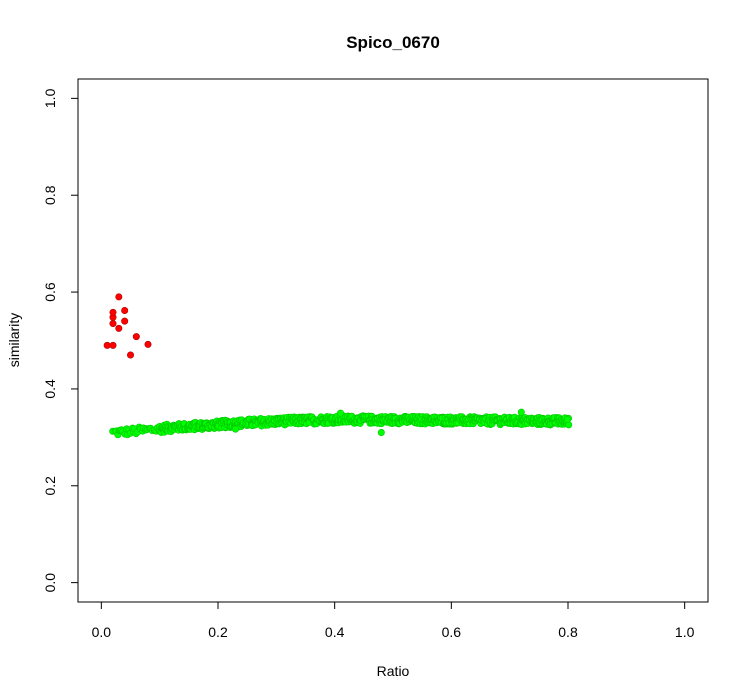 Image resolution: width=749 pixels, height=700 pixels. What do you see at coordinates (393, 620) in the screenshot?
I see `x-axis: 0.0 0.2 0.4 0.6 0.8 1.0` at bounding box center [393, 620].